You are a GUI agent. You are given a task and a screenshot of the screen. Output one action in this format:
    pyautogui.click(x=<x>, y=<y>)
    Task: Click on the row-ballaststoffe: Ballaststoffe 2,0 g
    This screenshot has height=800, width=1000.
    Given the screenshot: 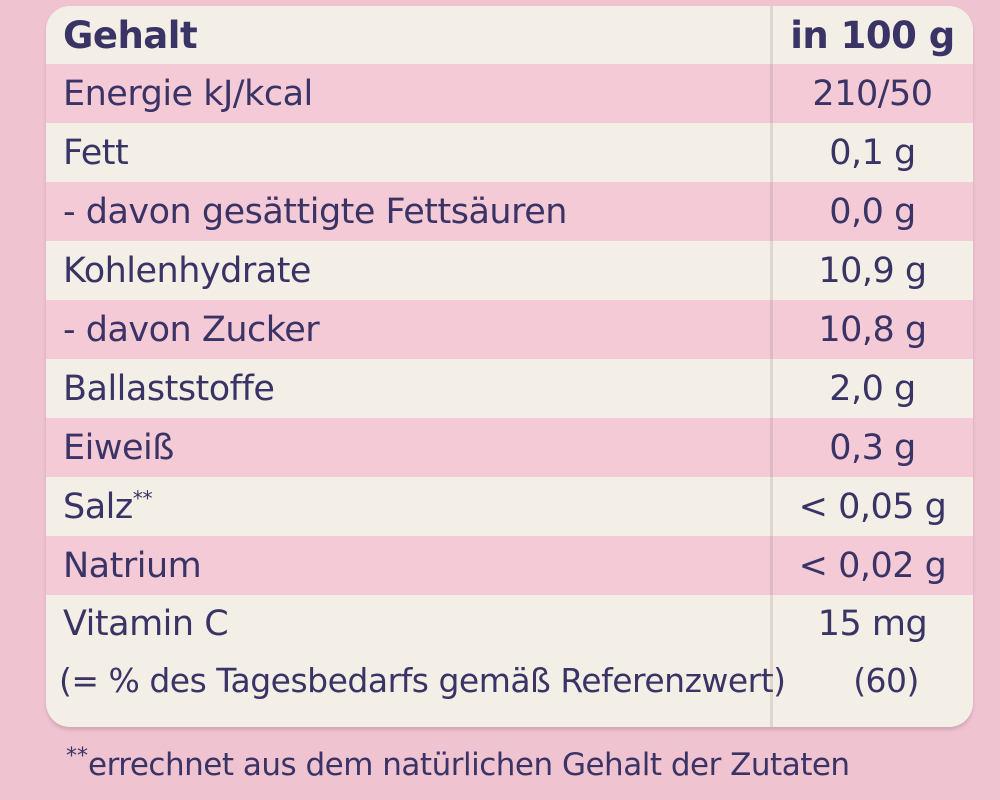 What is the action you would take?
    pyautogui.click(x=509, y=388)
    